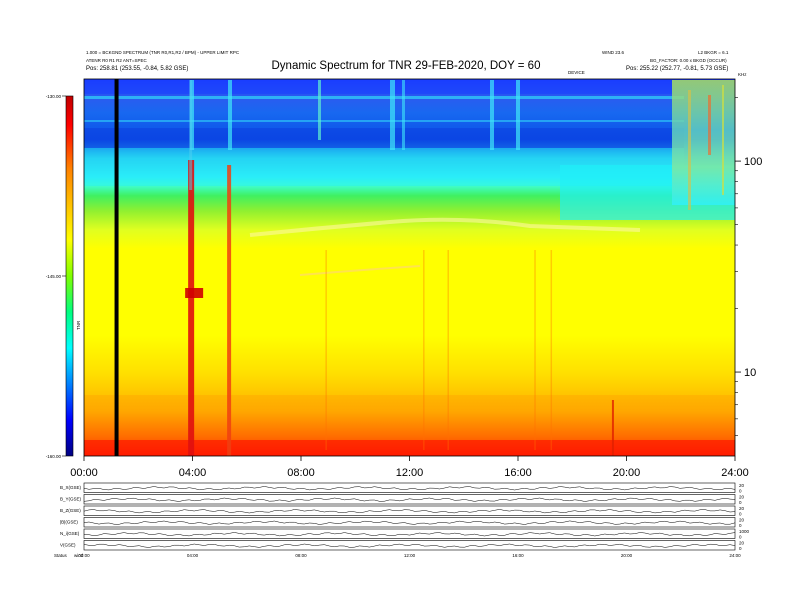 Image resolution: width=792 pixels, height=612 pixels. Describe the element at coordinates (71, 499) in the screenshot. I see `panel-label: B_Y(GSE)` at that location.